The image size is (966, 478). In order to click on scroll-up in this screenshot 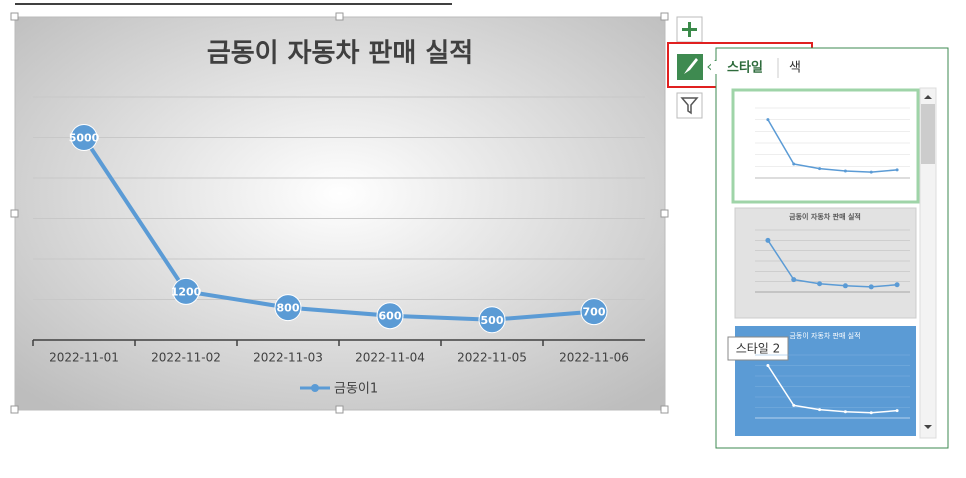, I will do `click(928, 97)`.